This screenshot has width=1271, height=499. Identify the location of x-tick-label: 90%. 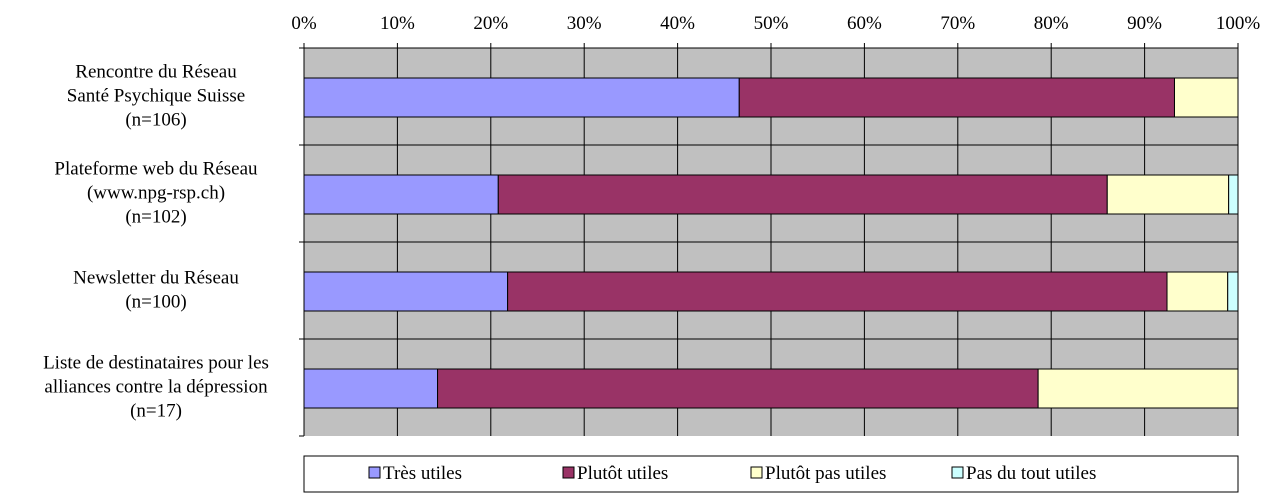
(1144, 23).